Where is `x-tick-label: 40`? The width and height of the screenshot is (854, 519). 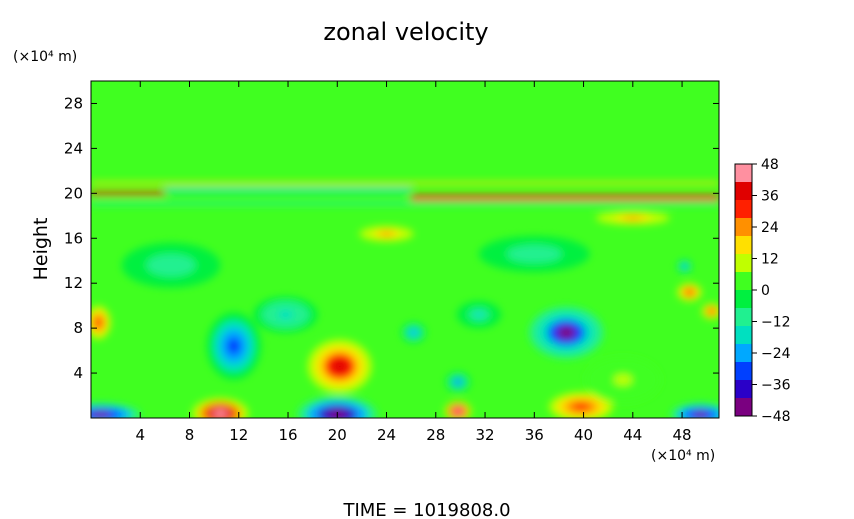 x-tick-label: 40 is located at coordinates (583, 435).